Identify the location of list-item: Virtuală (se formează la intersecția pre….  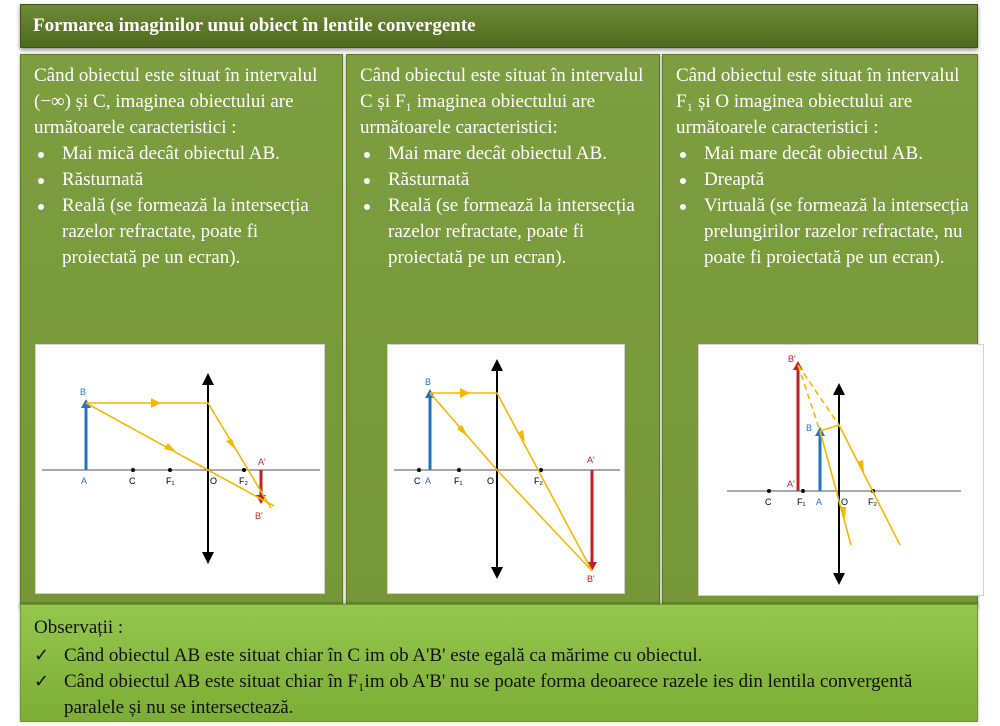
(823, 232).